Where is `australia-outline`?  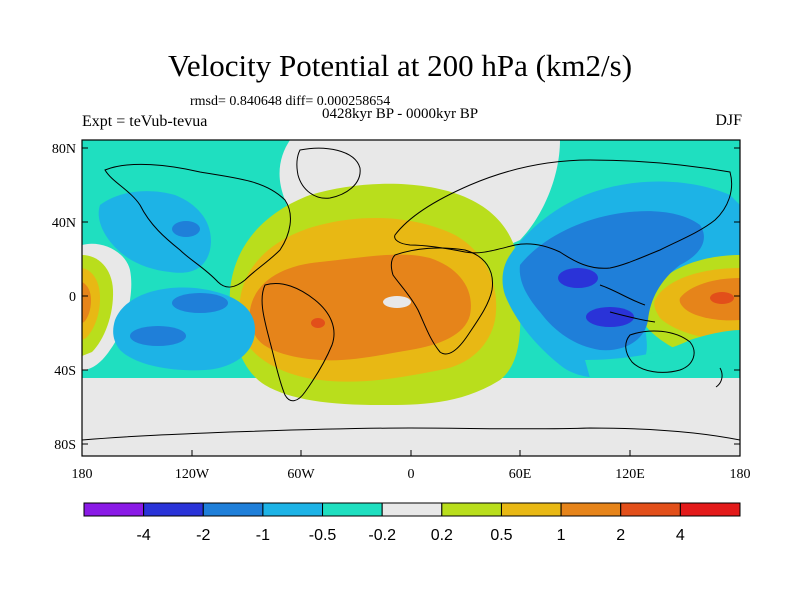 australia-outline is located at coordinates (660, 351).